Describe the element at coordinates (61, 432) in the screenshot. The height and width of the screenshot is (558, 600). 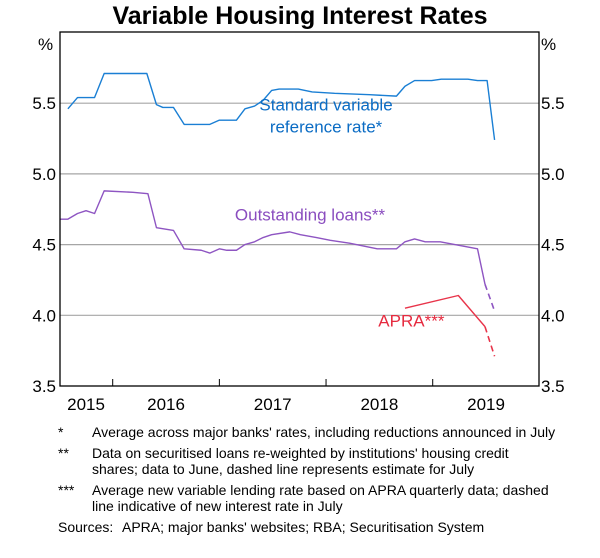
I see `footnote-mark: *` at that location.